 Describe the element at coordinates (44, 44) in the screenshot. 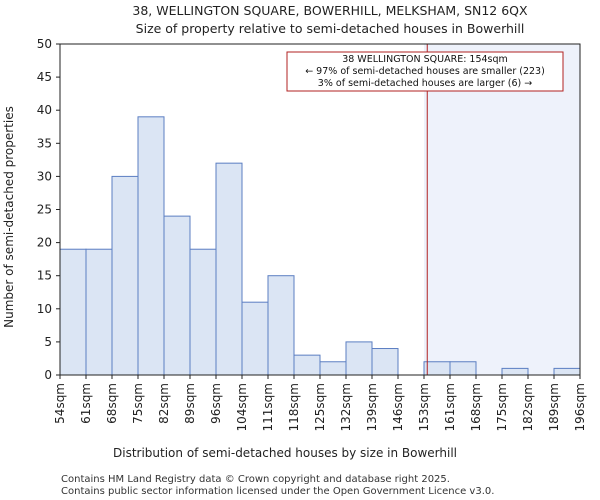

I see `y-tick-label: 50` at that location.